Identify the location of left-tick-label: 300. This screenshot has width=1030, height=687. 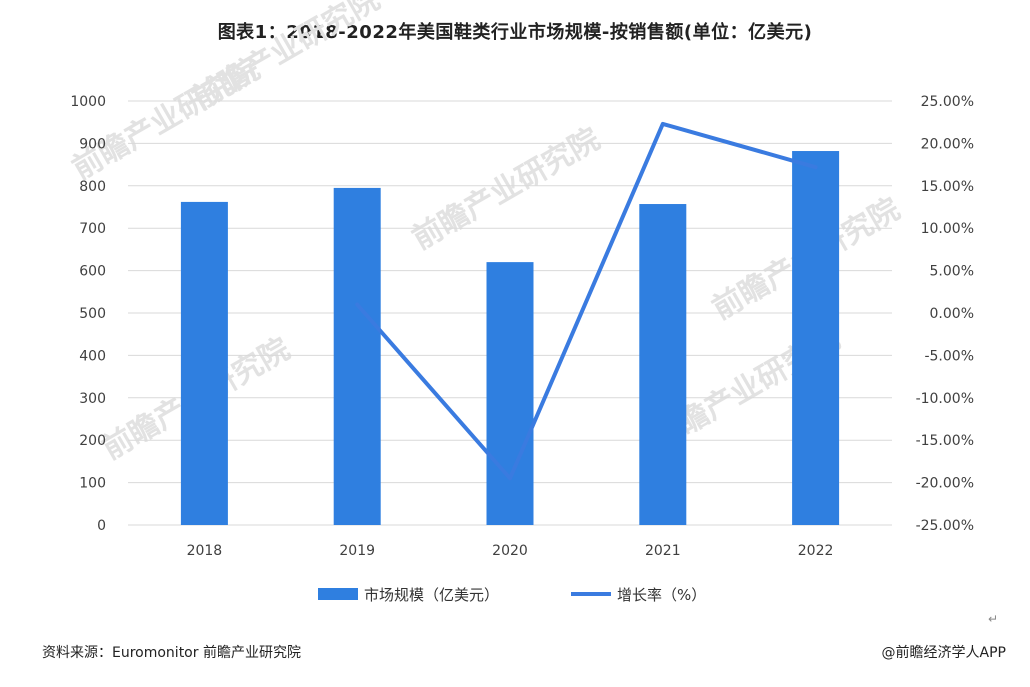
(92, 399).